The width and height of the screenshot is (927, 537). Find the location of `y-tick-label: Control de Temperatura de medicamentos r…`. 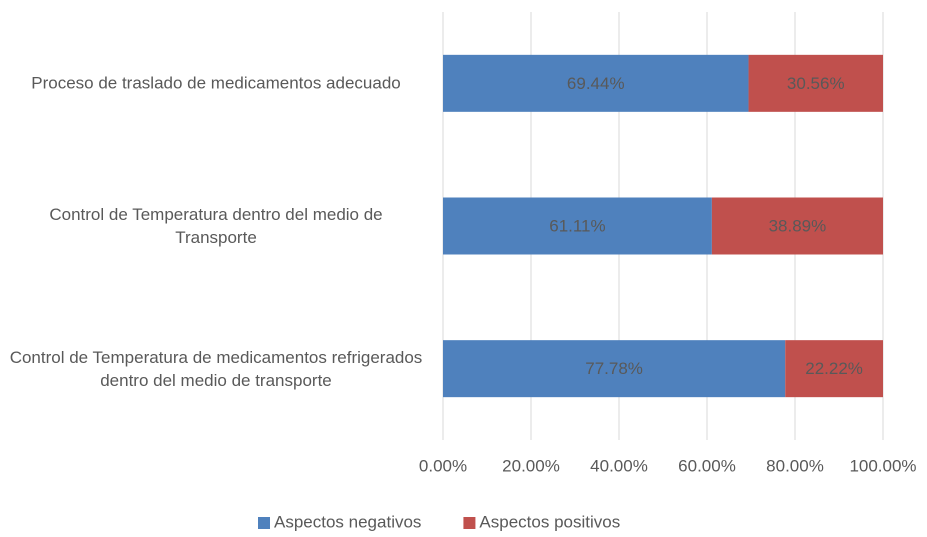

y-tick-label: Control de Temperatura de medicamentos r… is located at coordinates (216, 368).